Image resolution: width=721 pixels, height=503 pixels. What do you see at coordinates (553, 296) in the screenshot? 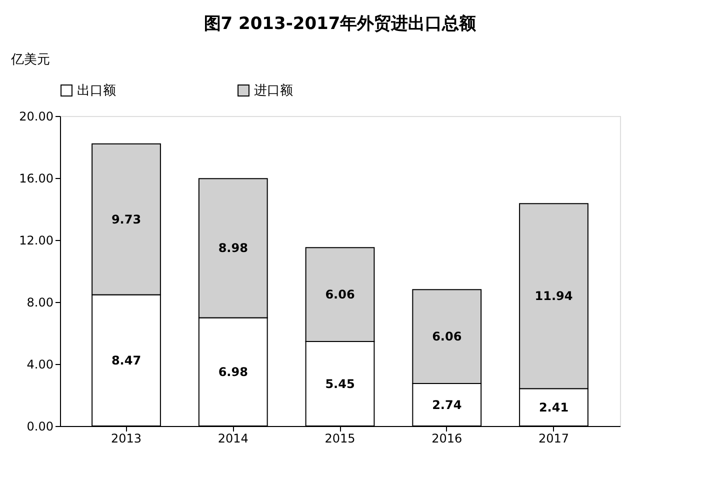
I see `data-label: 11.94` at bounding box center [553, 296].